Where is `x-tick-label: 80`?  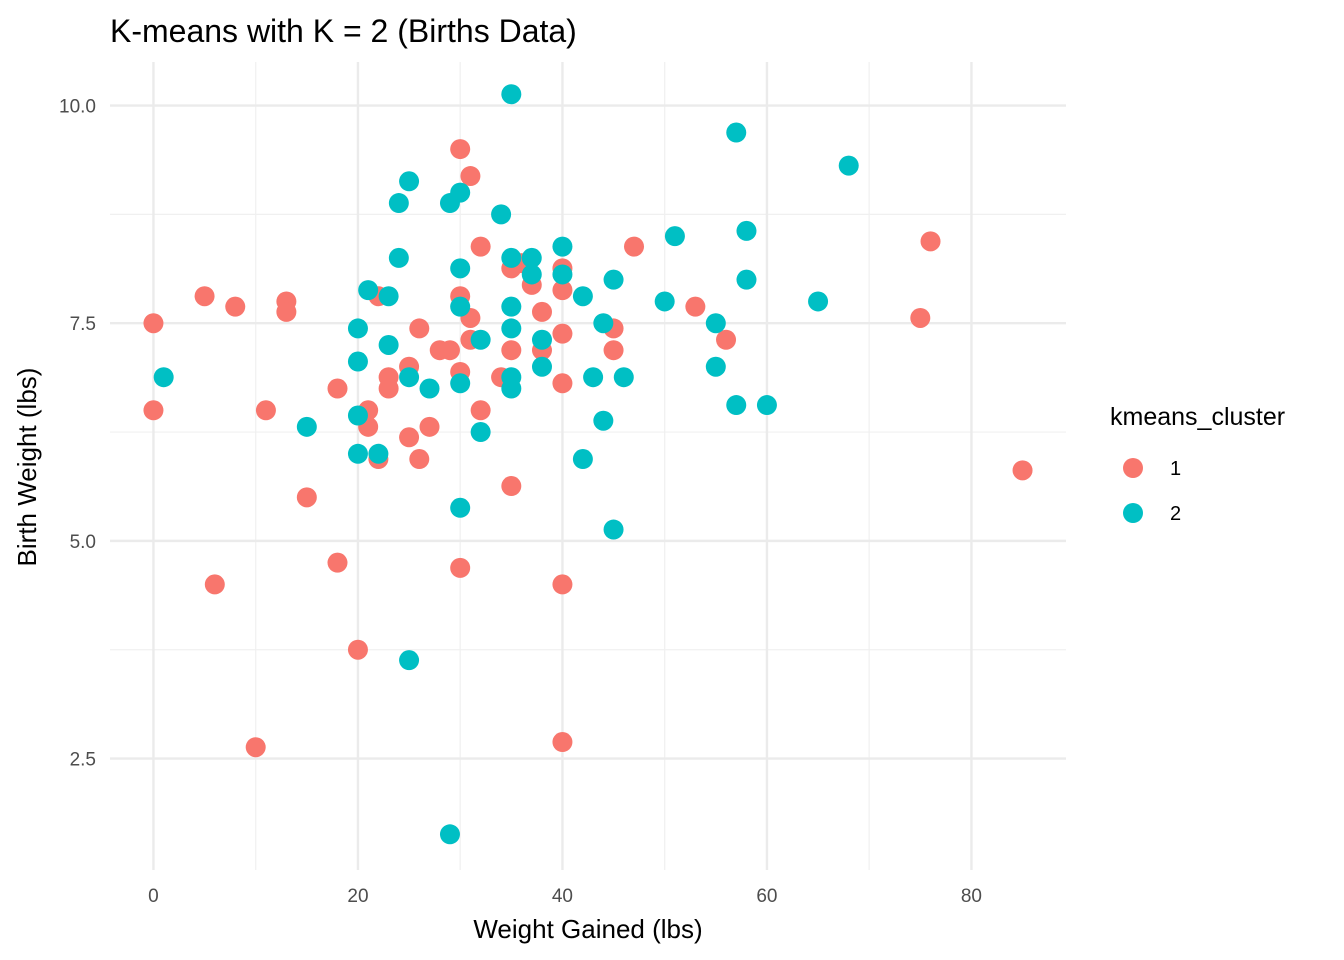 x-tick-label: 80 is located at coordinates (971, 896).